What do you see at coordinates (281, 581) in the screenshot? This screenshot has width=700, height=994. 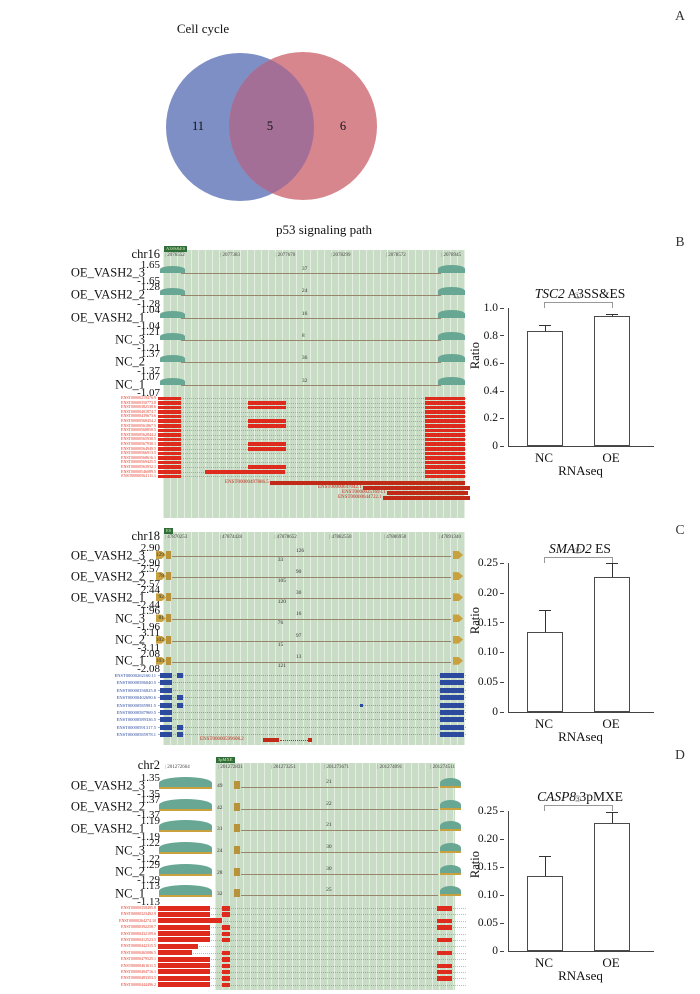 I see `junction-read-count: 105` at bounding box center [281, 581].